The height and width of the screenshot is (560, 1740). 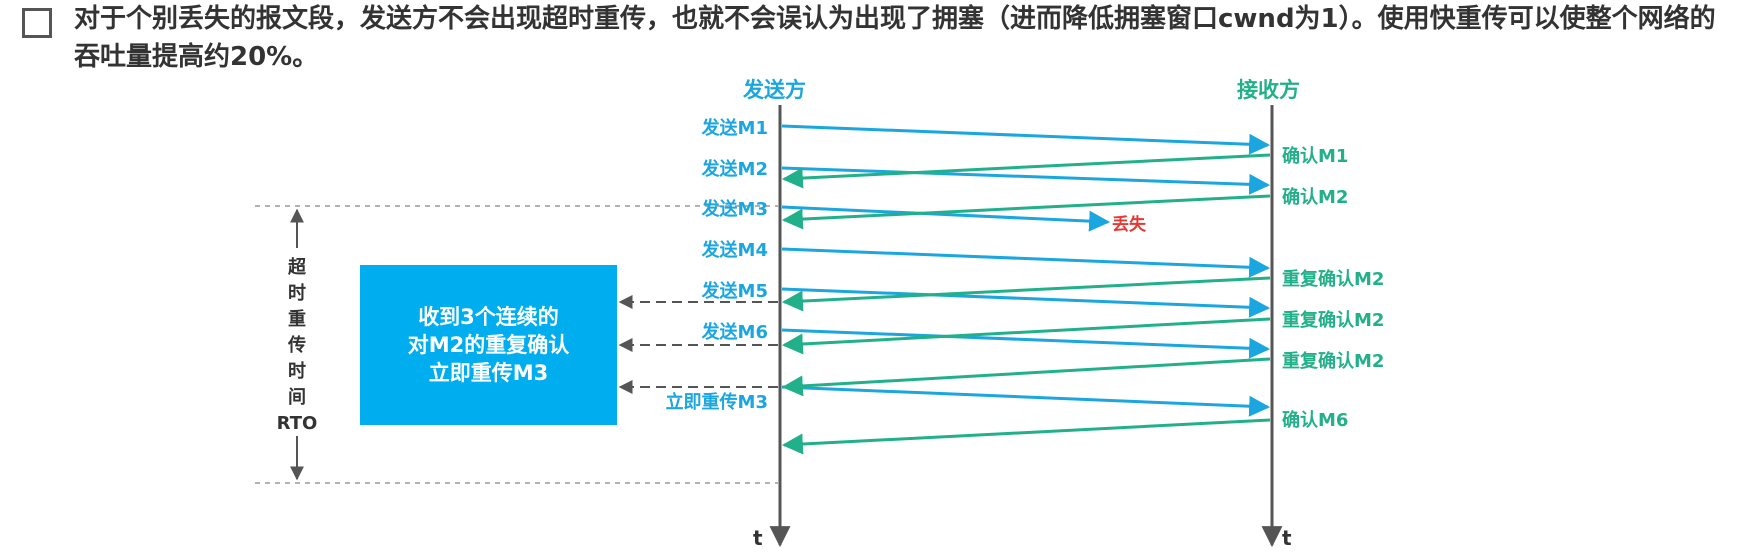 What do you see at coordinates (774, 90) in the screenshot?
I see `sender-title: 发送方` at bounding box center [774, 90].